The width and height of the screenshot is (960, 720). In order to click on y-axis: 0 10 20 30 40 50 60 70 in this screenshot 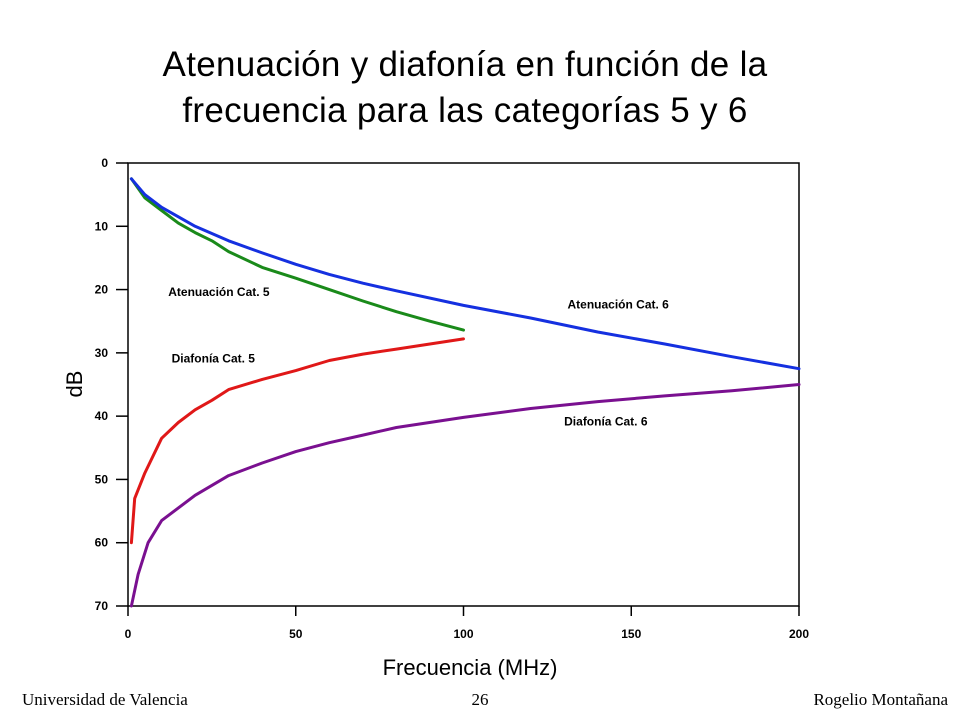, I will do `click(111, 384)`.